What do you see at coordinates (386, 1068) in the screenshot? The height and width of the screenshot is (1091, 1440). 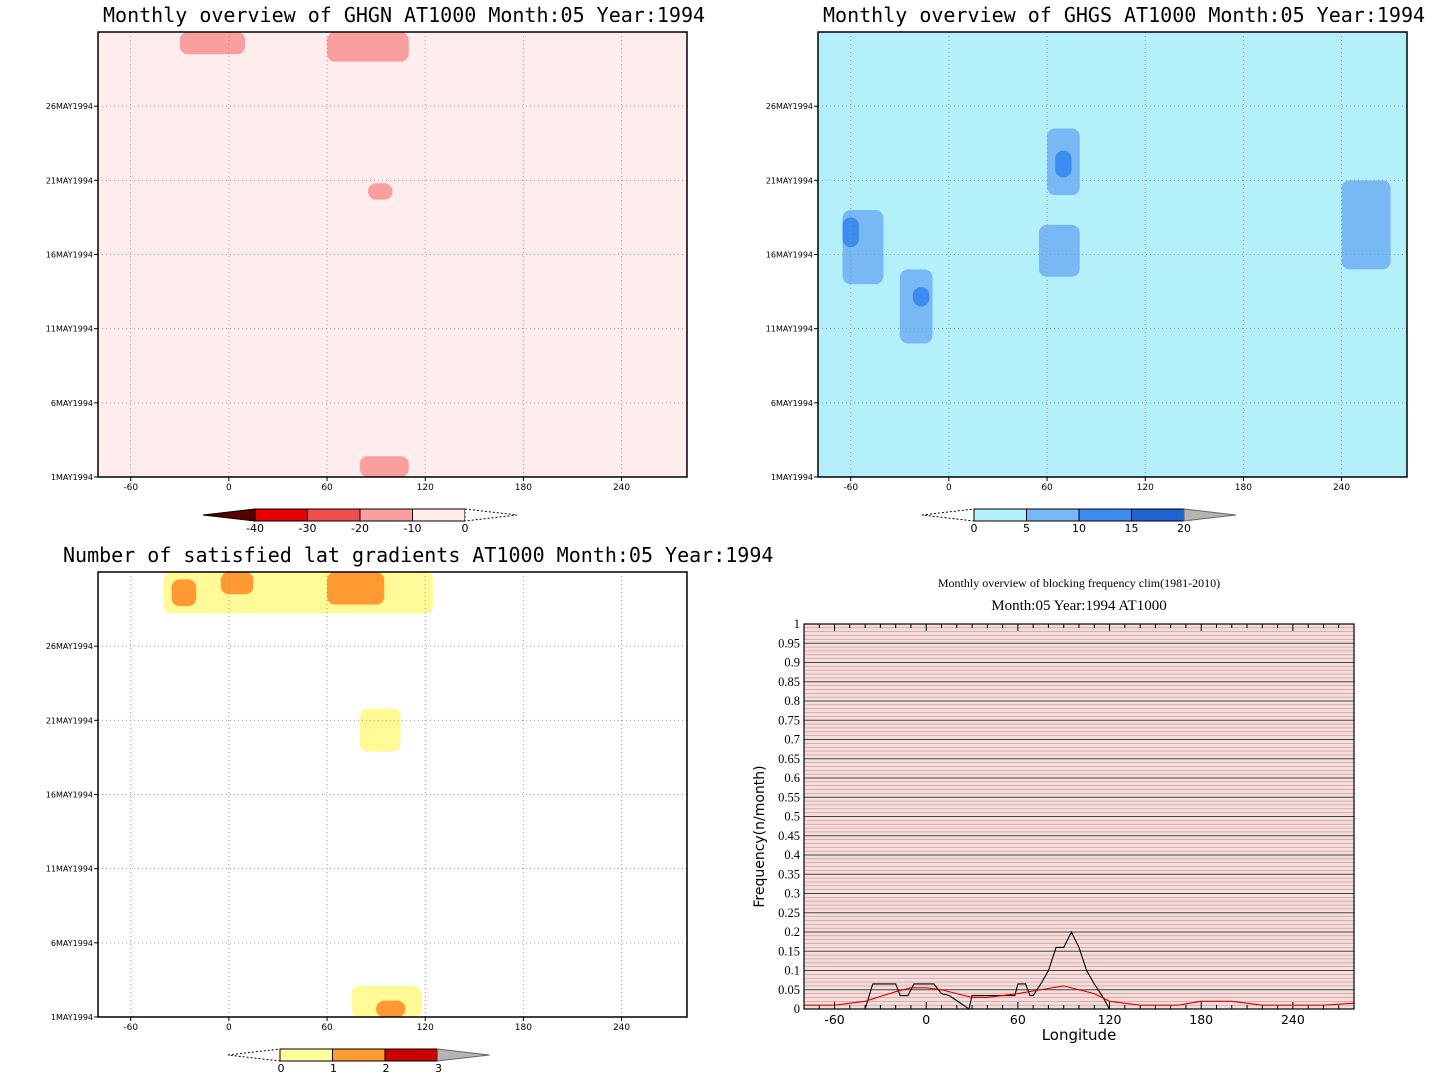 I see `colorbar-label: 2` at bounding box center [386, 1068].